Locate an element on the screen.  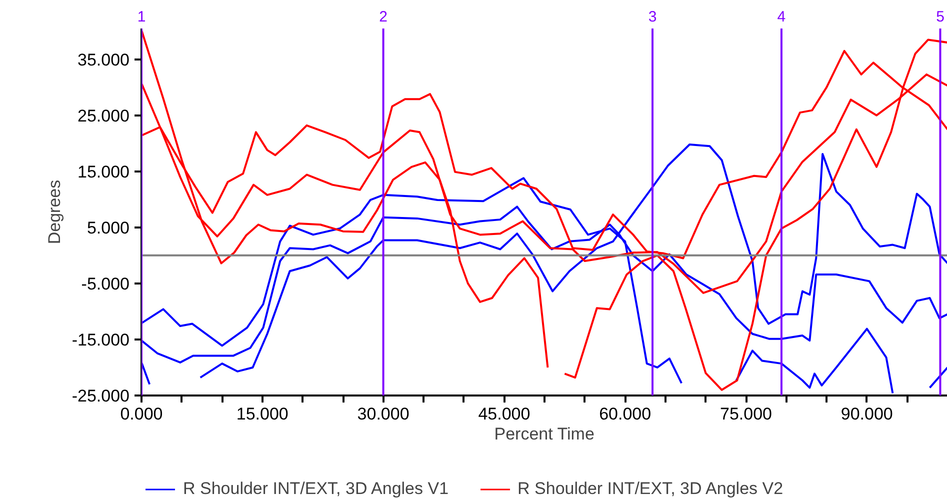
annotation: 2 is located at coordinates (383, 17).